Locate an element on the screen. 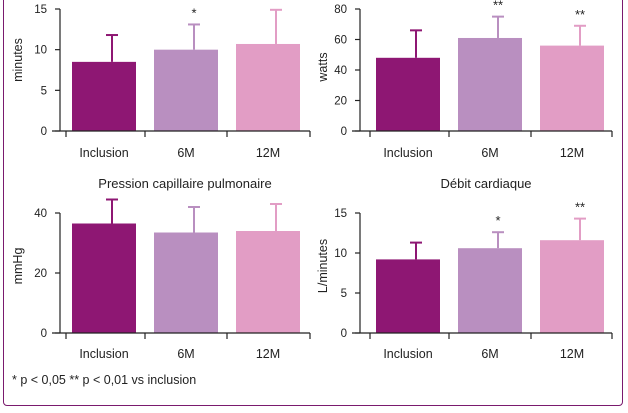 The height and width of the screenshot is (413, 628). panel1-significance-2: * is located at coordinates (193, 12).